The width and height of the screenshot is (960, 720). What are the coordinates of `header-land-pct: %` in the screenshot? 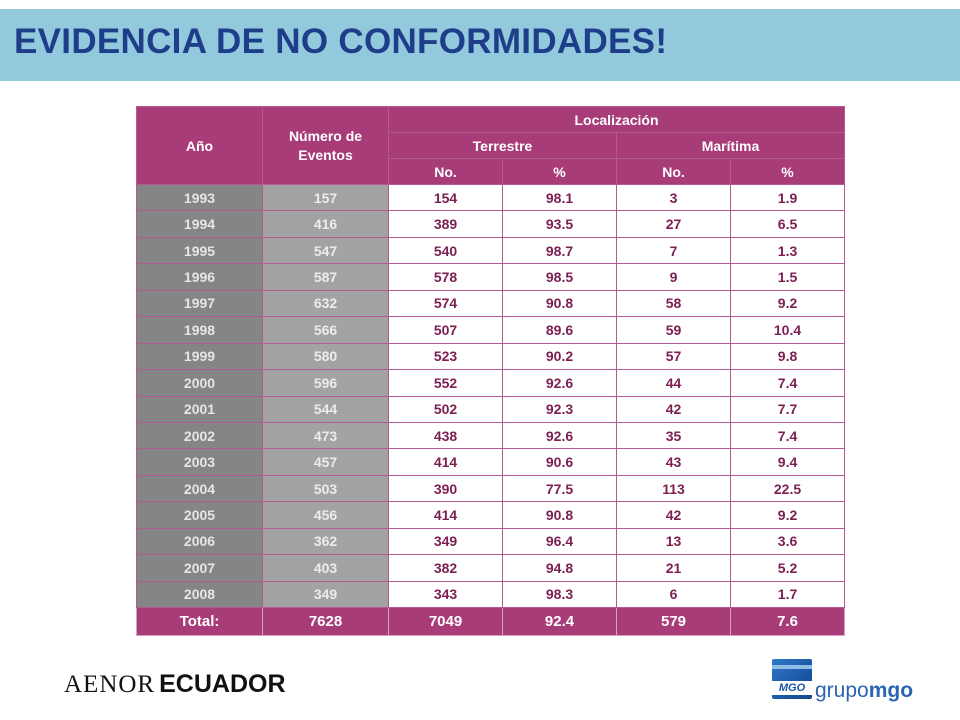 It's located at (559, 171).